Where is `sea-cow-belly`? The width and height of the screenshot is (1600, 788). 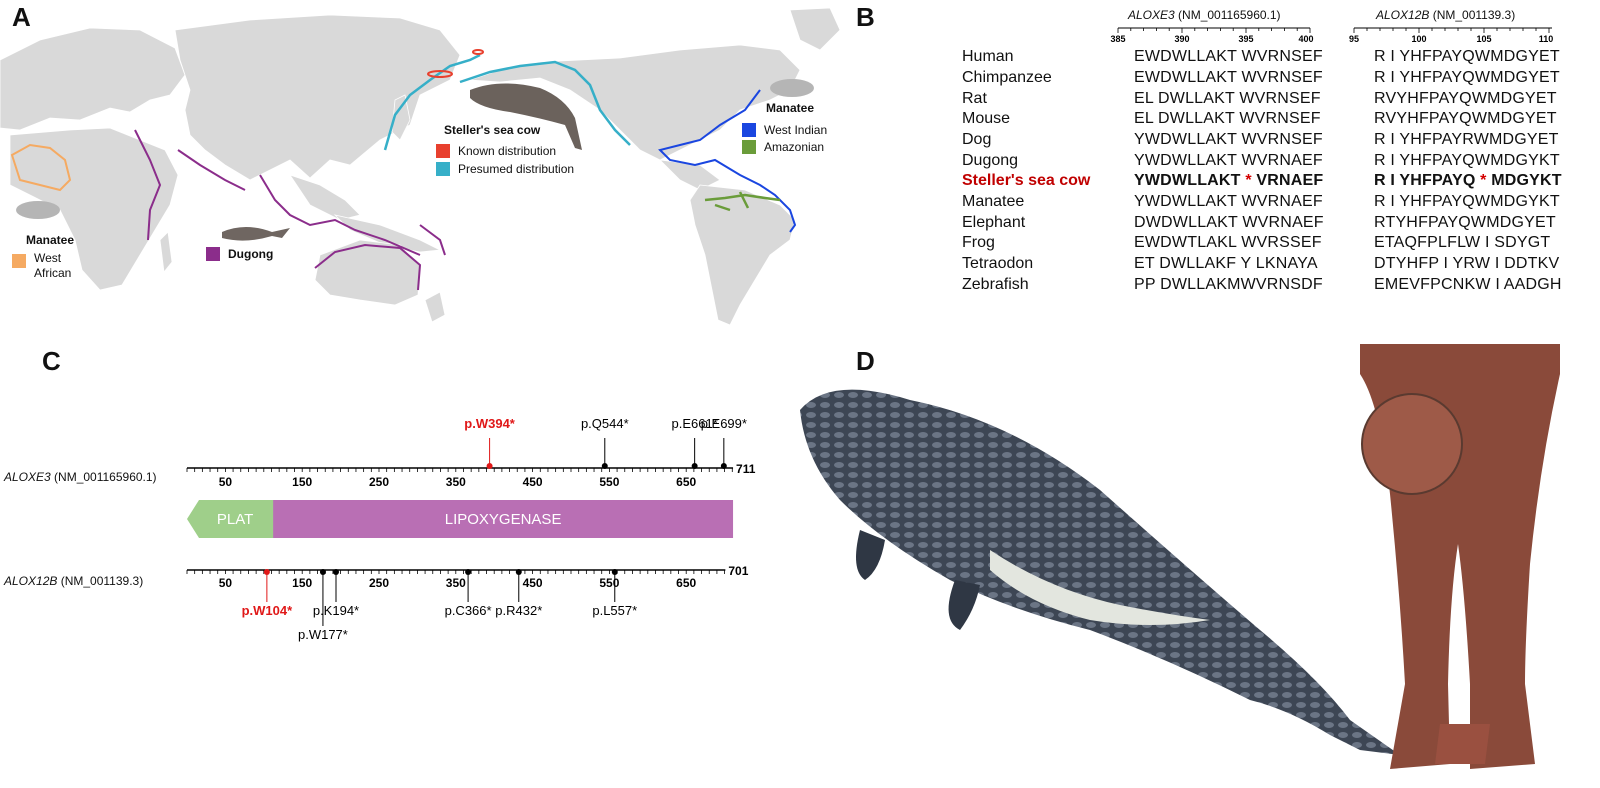
sea-cow-belly is located at coordinates (1100, 587).